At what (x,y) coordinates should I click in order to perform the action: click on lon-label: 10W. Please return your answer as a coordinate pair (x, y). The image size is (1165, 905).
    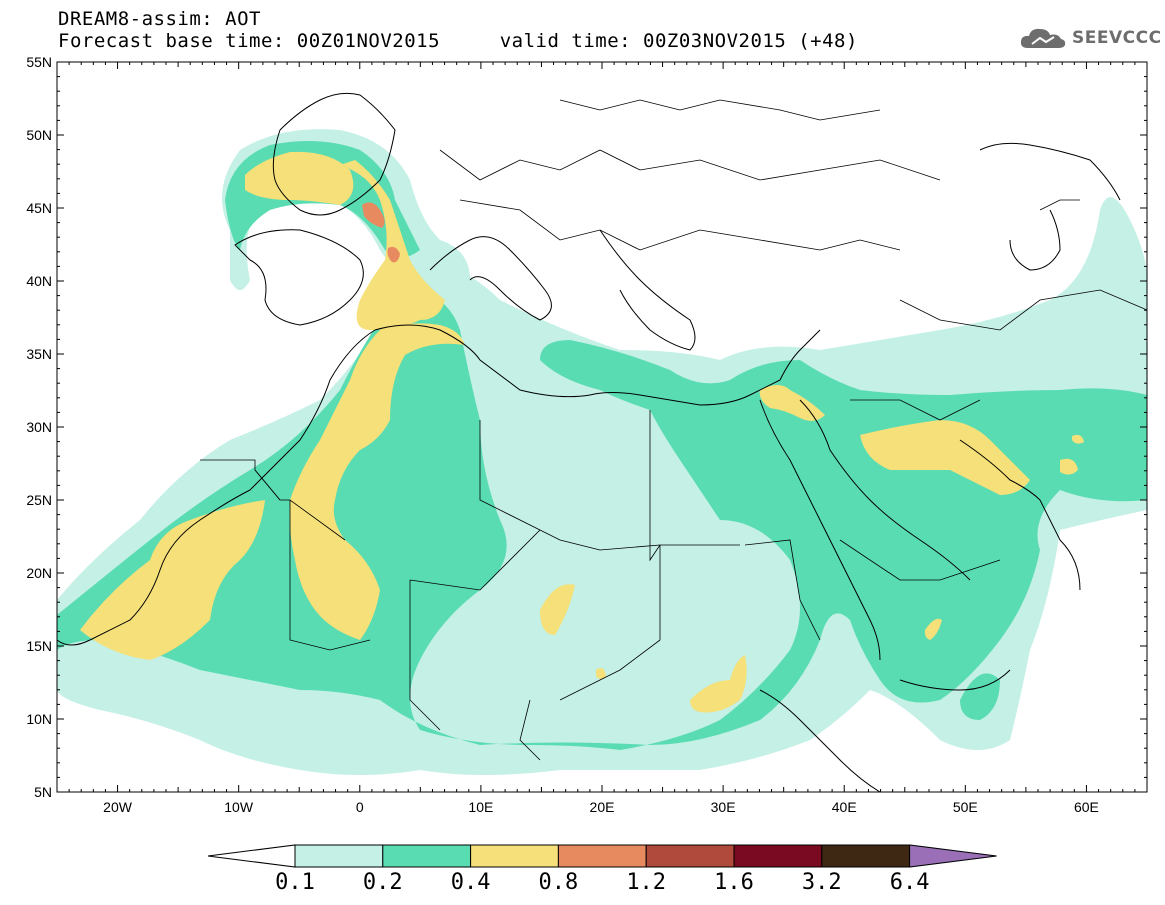
    Looking at the image, I should click on (239, 807).